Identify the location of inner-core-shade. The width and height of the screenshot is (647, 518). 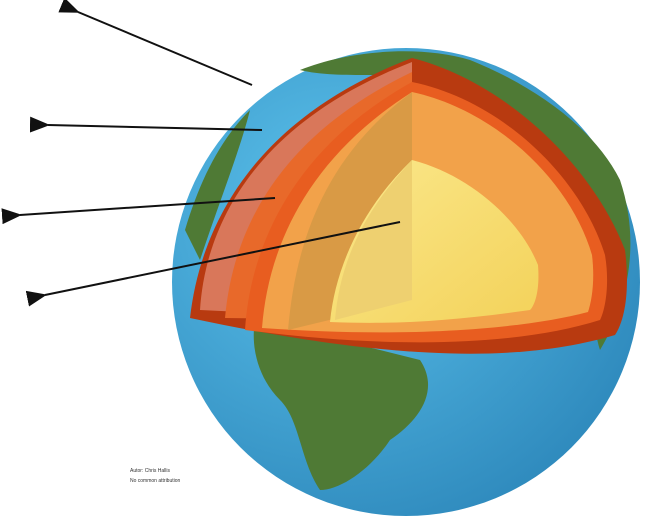
(373, 240).